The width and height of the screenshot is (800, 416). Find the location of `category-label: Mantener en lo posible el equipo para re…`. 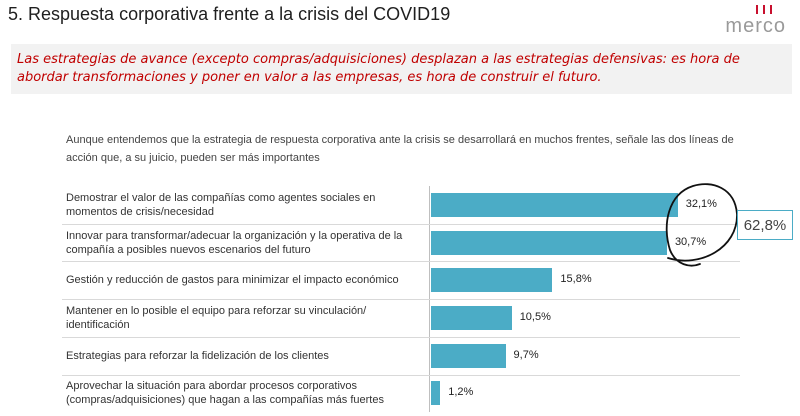

category-label: Mantener en lo posible el equipo para re… is located at coordinates (216, 317).